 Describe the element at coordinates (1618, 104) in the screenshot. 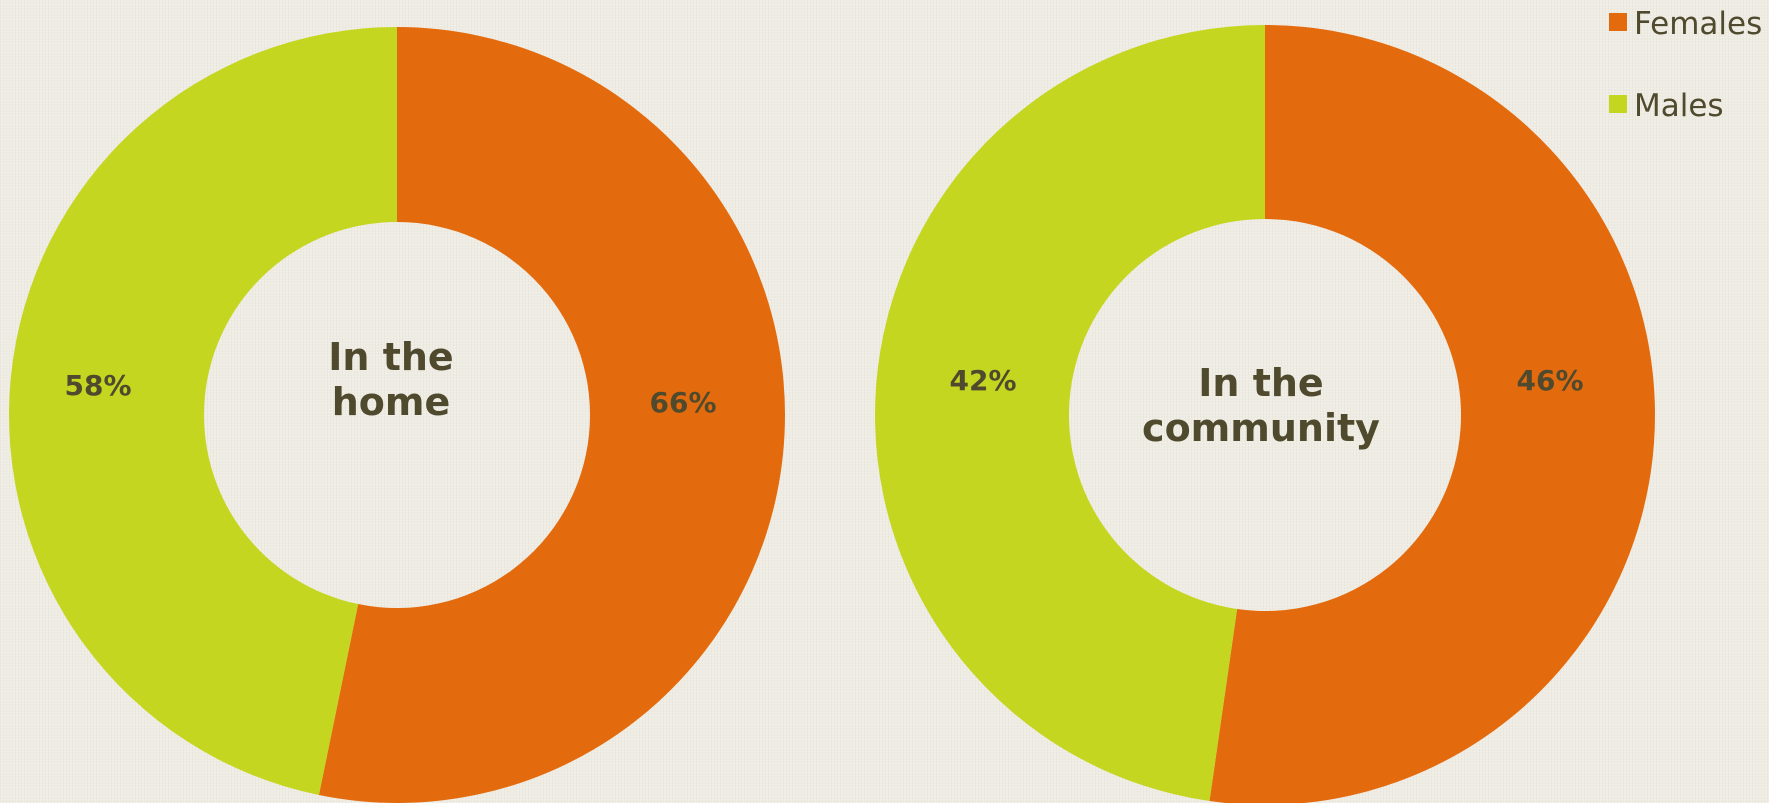

I see `legend-swatch-males` at that location.